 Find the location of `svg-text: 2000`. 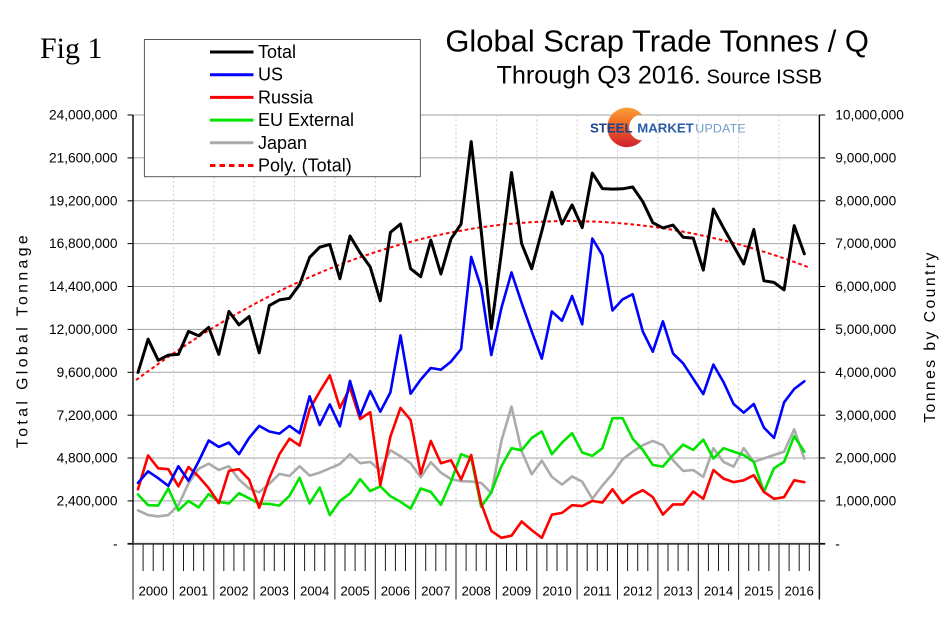

svg-text: 2000 is located at coordinates (153, 591).